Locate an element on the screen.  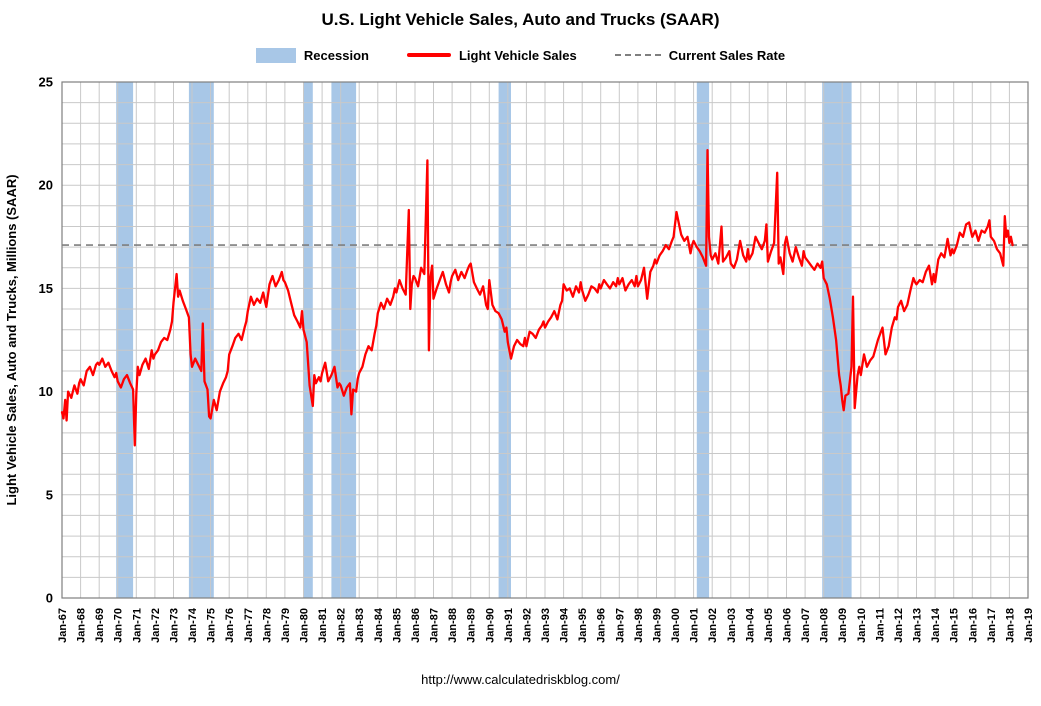
x-axis-tick-label: Jan-02 is located at coordinates (713, 625).